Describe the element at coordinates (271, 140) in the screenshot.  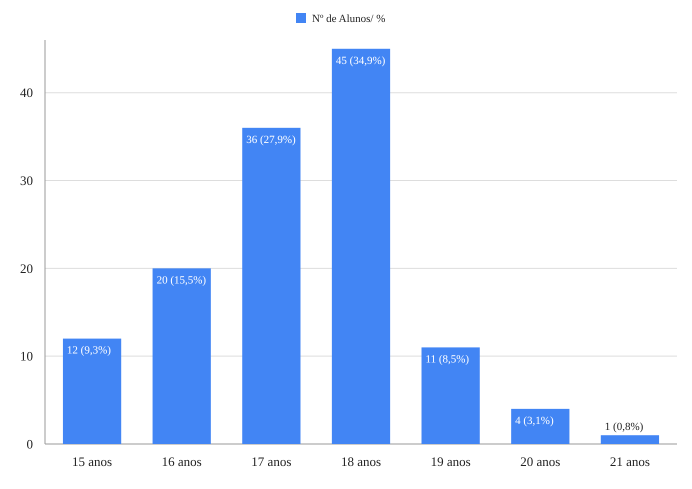
I see `text: 36 (27,9%)` at that location.